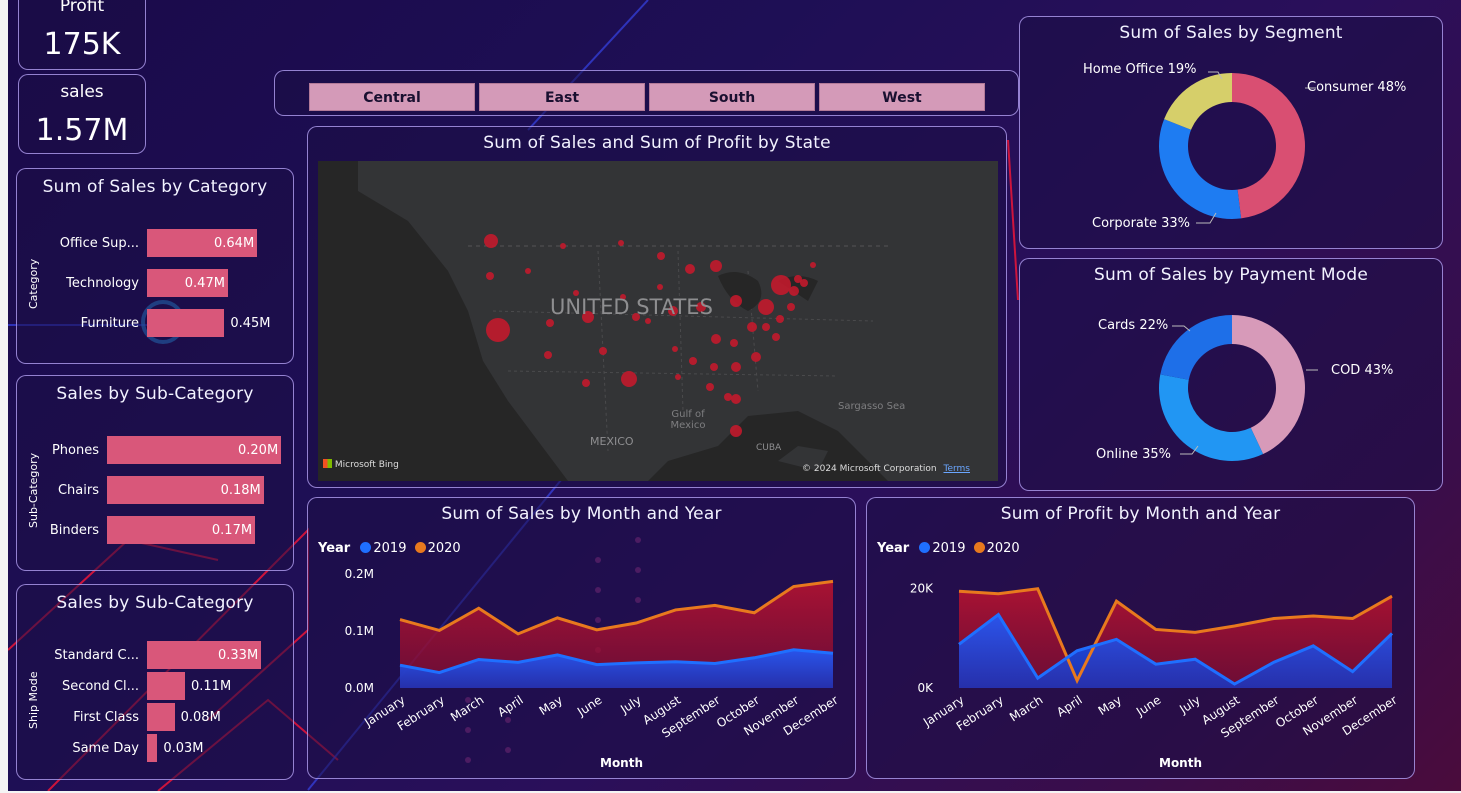 This screenshot has width=1461, height=793. I want to click on category-bar-row: Furniture 0.45M, so click(155, 324).